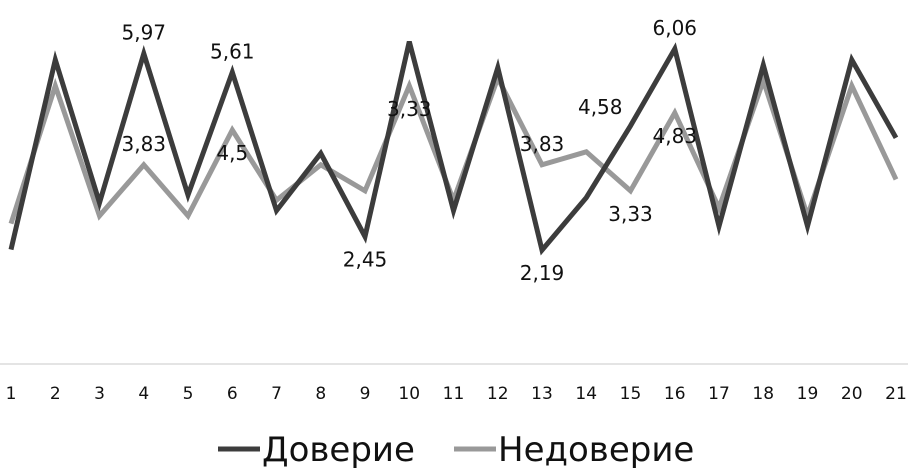  What do you see at coordinates (232, 51) in the screenshot?
I see `data-label: 5,61` at bounding box center [232, 51].